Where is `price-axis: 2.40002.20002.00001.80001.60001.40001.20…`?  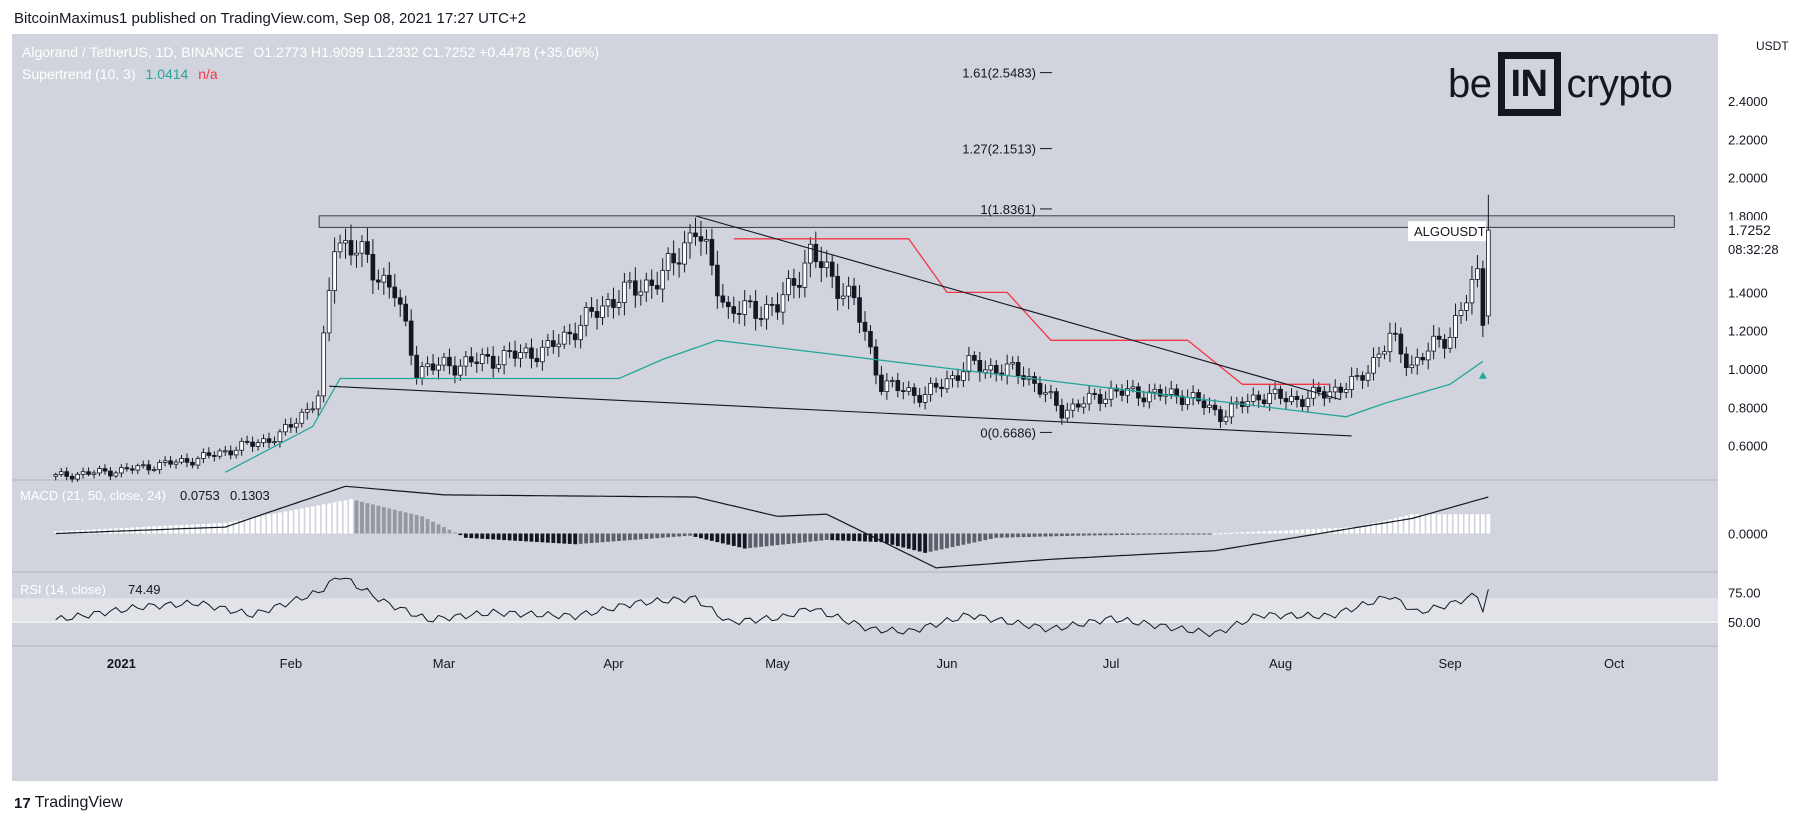
price-axis: 2.40002.20002.00001.80001.60001.40001.20… is located at coordinates (1765, 407).